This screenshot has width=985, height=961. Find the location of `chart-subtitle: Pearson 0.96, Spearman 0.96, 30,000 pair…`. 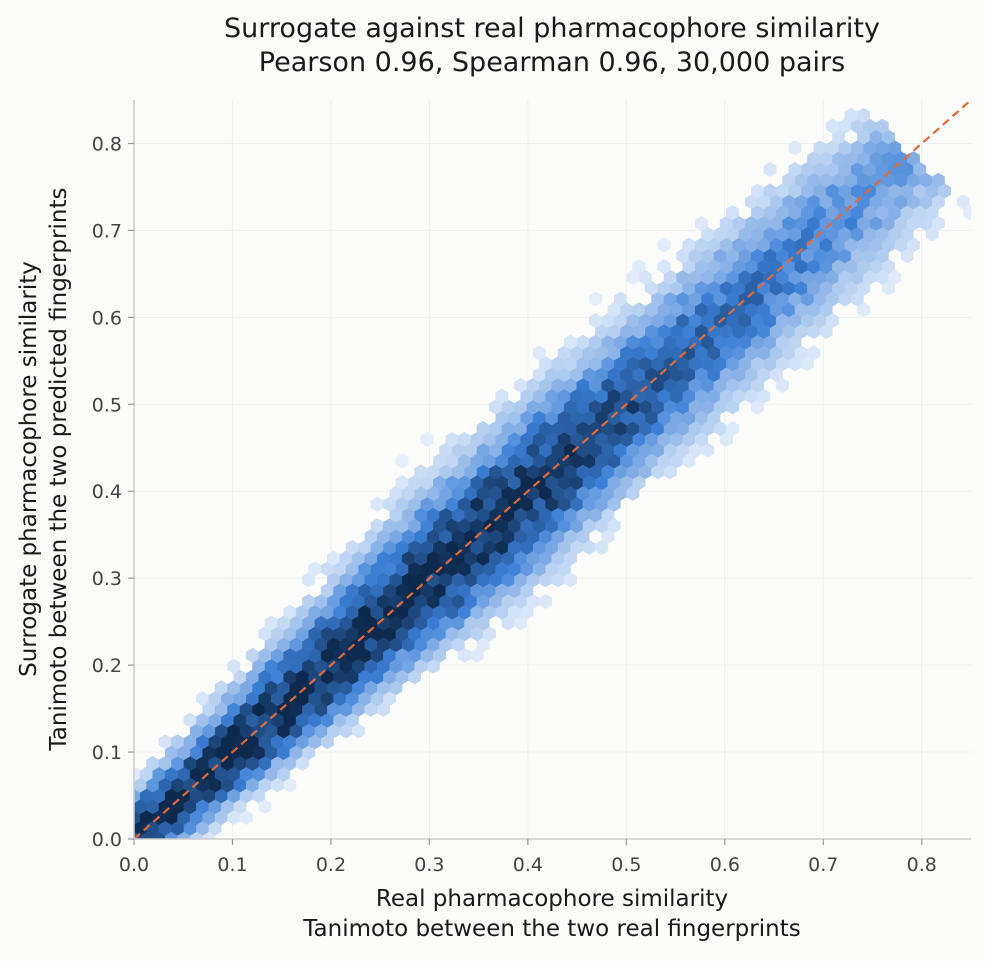

chart-subtitle: Pearson 0.96, Spearman 0.96, 30,000 pair… is located at coordinates (552, 62).